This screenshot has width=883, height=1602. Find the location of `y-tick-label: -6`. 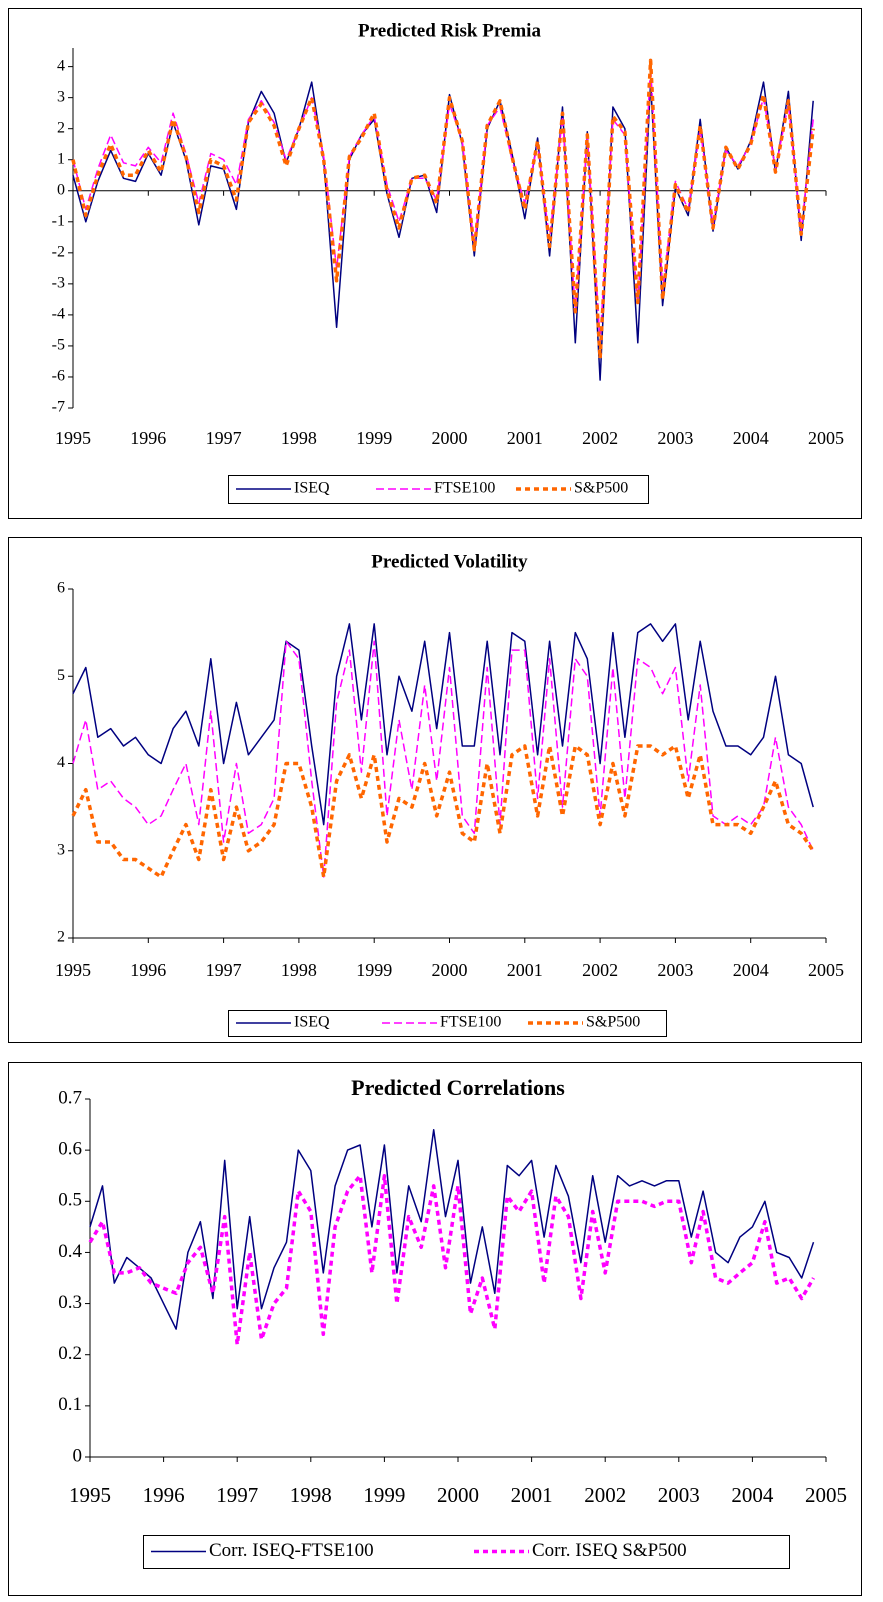

y-tick-label: -6 is located at coordinates (58, 376).